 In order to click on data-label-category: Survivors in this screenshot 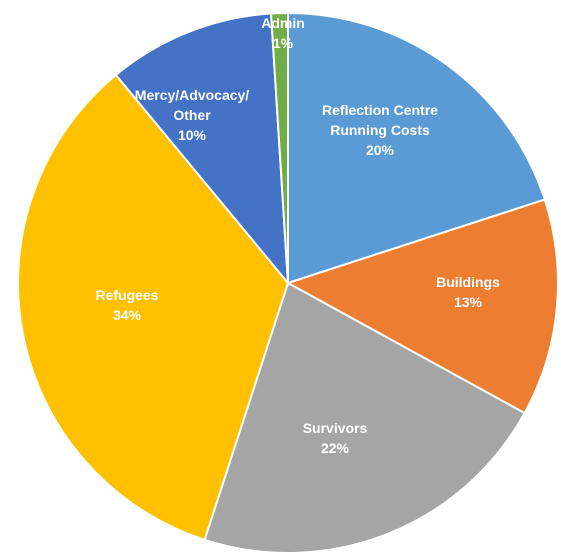, I will do `click(335, 428)`.